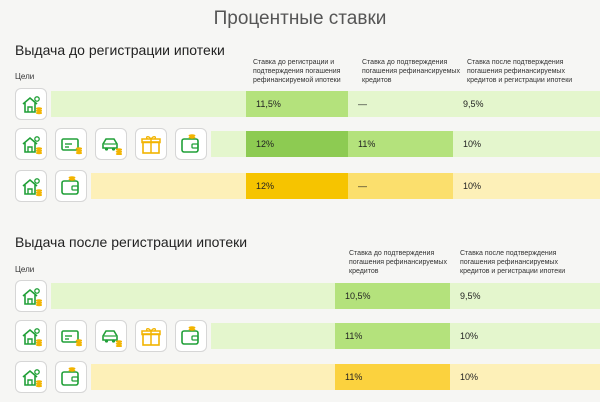 This screenshot has width=600, height=402. Describe the element at coordinates (297, 104) in the screenshot. I see `rate-cell: 11,5%` at that location.